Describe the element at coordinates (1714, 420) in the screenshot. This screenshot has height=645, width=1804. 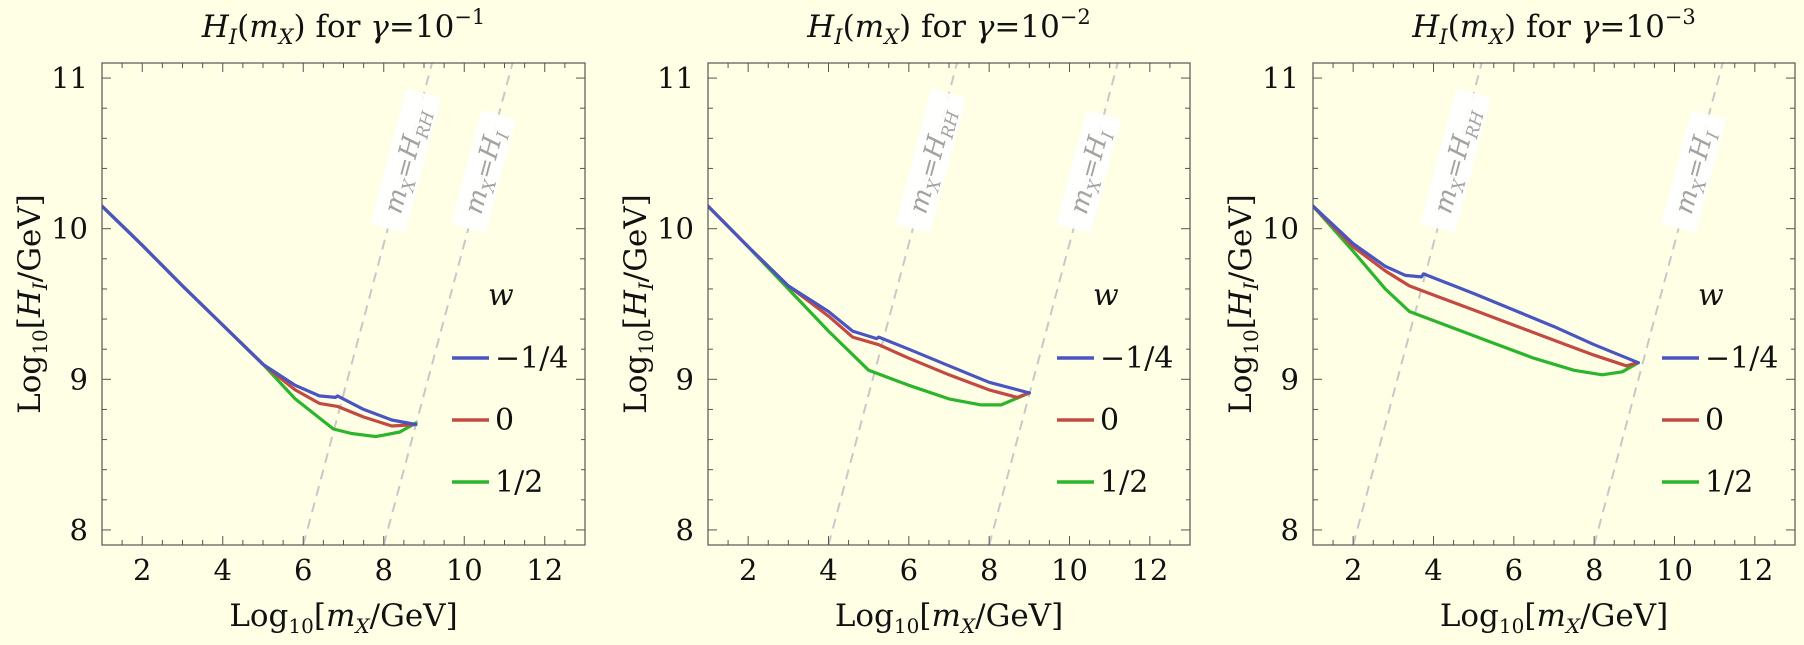
I see `legend-label: 0` at that location.